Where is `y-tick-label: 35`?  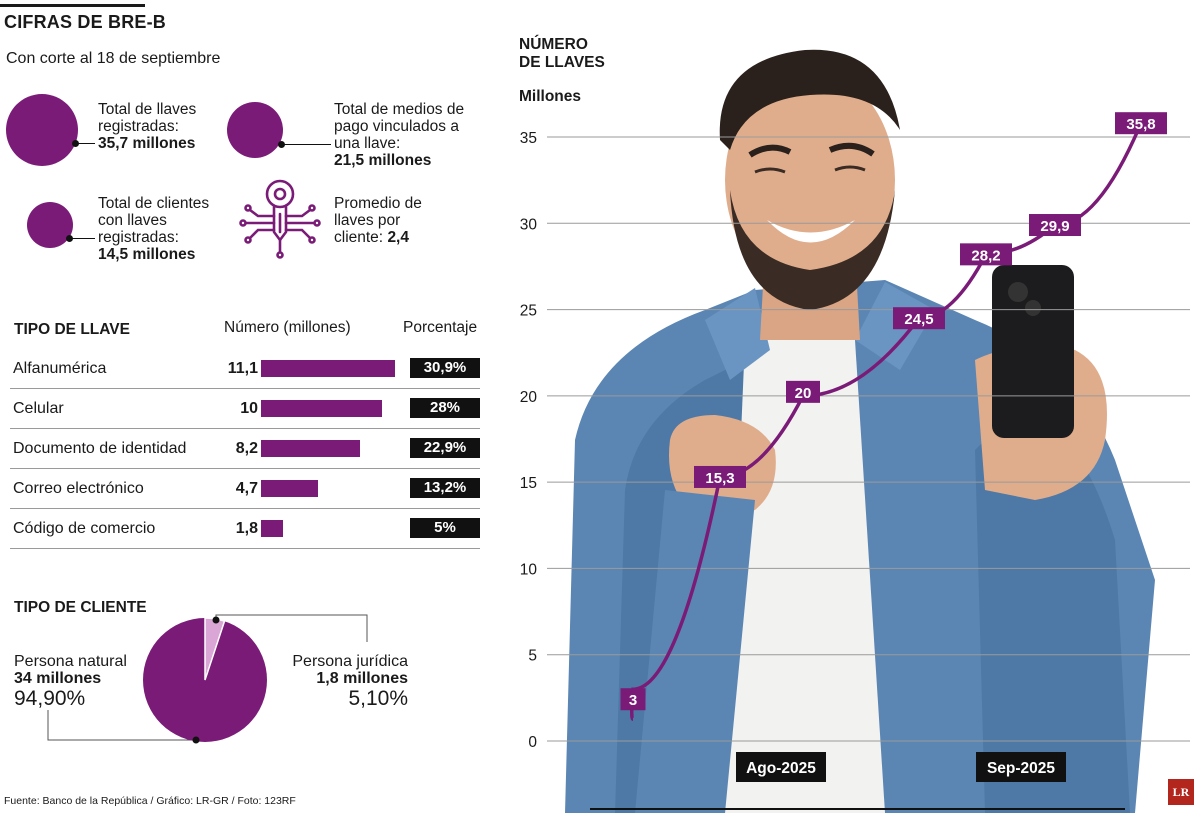
y-tick-label: 35 is located at coordinates (528, 138).